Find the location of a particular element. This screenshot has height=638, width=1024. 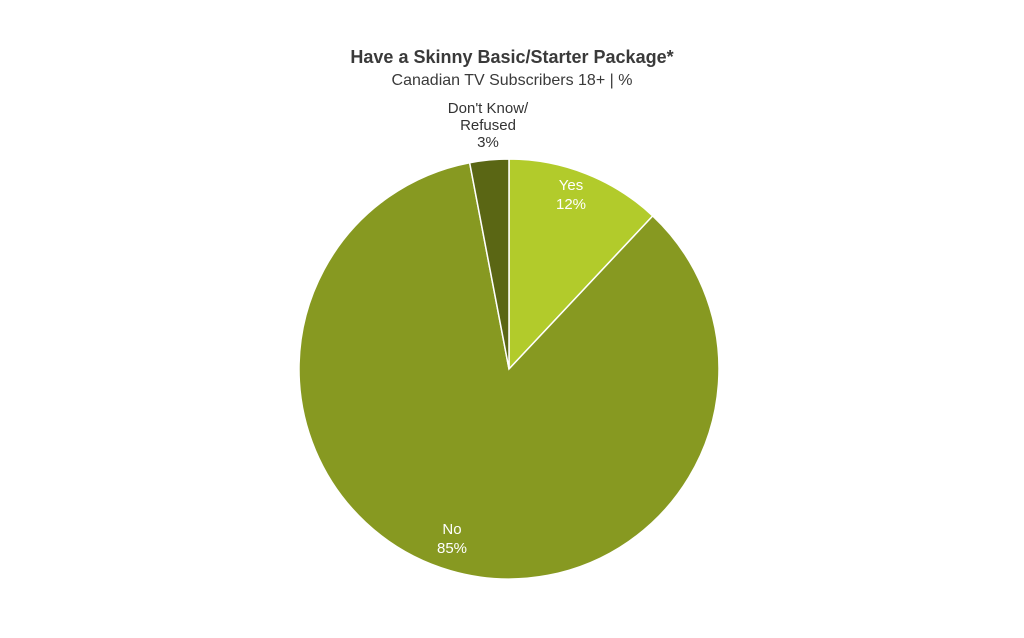

slice-label-yes: Yes 12% is located at coordinates (571, 195).